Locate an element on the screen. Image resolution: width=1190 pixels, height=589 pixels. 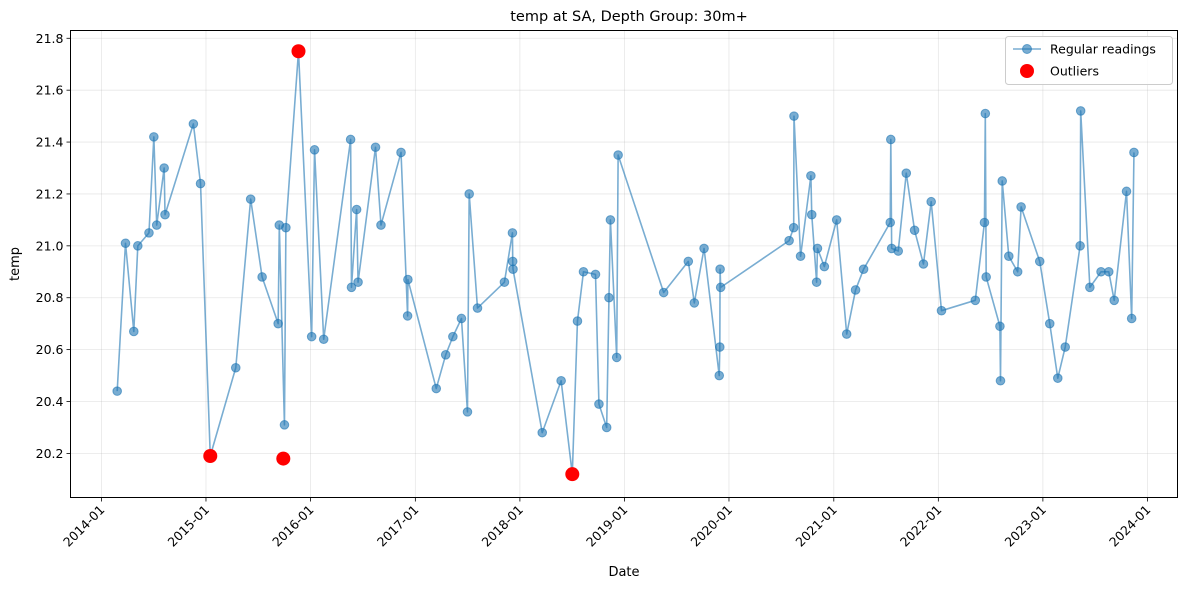
x-tick-label: 2023-01 is located at coordinates (1025, 526).